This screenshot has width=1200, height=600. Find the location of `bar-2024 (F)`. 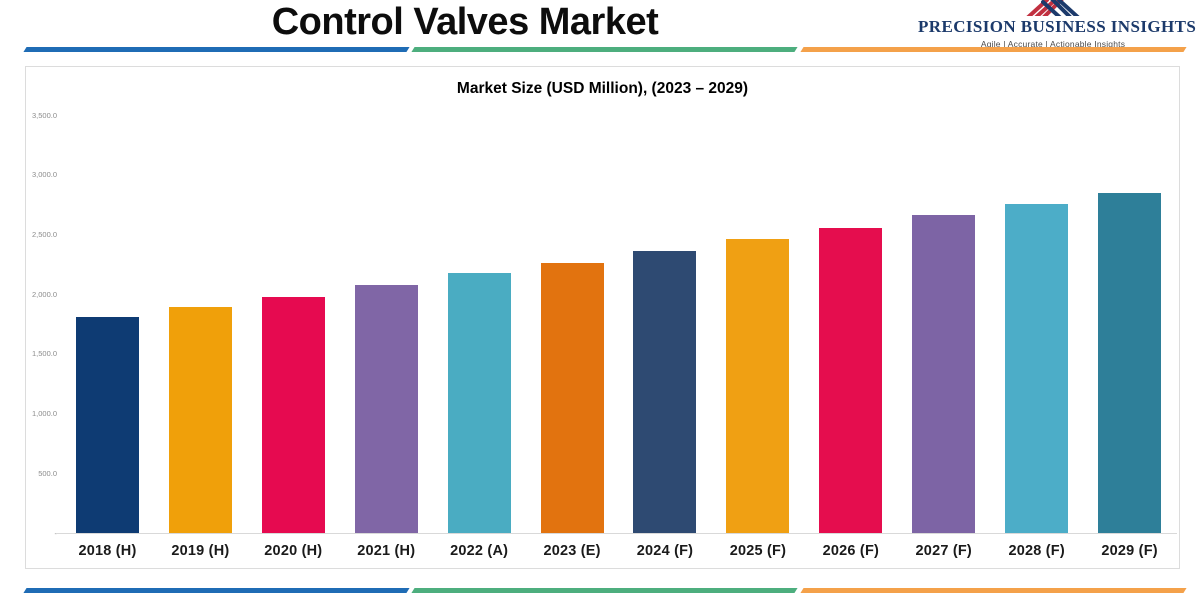

bar-2024 (F) is located at coordinates (665, 391).